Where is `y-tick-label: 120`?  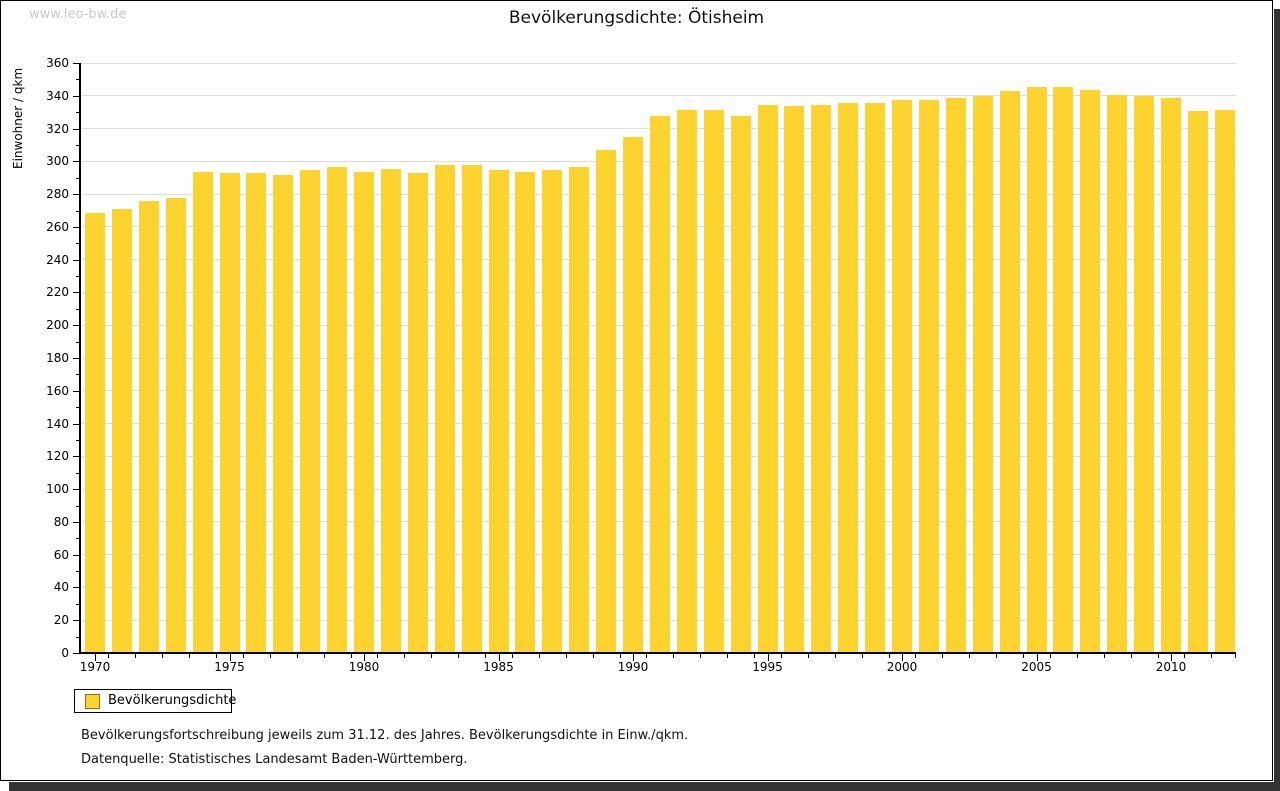
y-tick-label: 120 is located at coordinates (57, 456).